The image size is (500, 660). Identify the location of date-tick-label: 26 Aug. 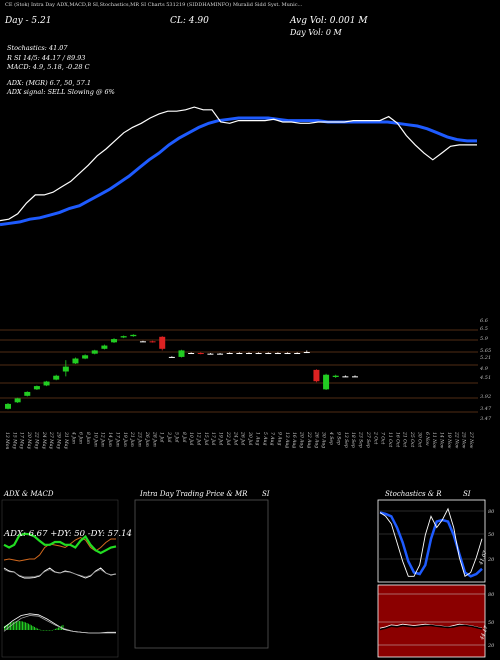
(316, 439).